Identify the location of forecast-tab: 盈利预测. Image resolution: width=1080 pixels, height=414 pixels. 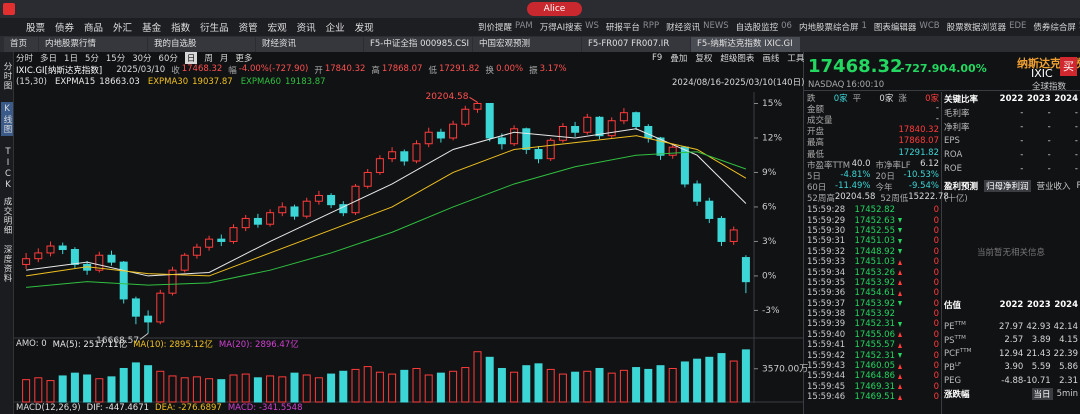
(961, 187).